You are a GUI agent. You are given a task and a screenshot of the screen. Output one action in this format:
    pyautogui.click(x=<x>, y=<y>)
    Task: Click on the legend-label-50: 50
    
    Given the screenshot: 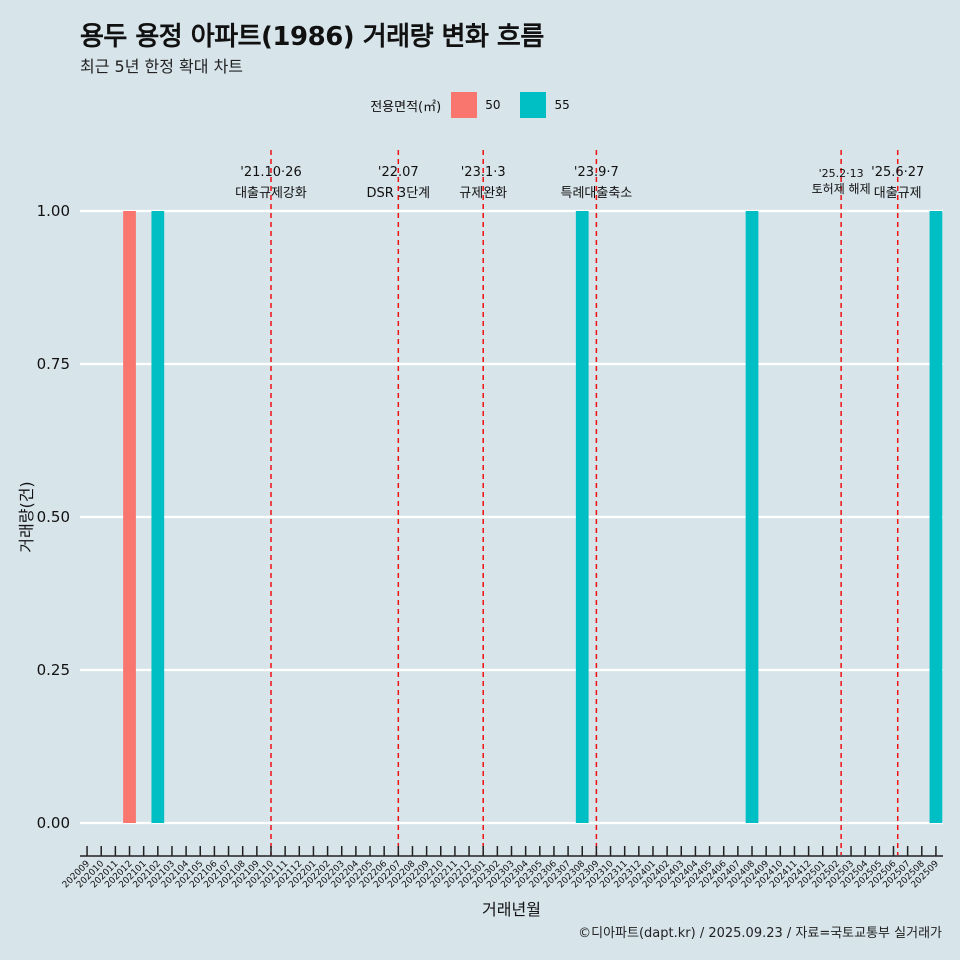 What is the action you would take?
    pyautogui.click(x=493, y=105)
    